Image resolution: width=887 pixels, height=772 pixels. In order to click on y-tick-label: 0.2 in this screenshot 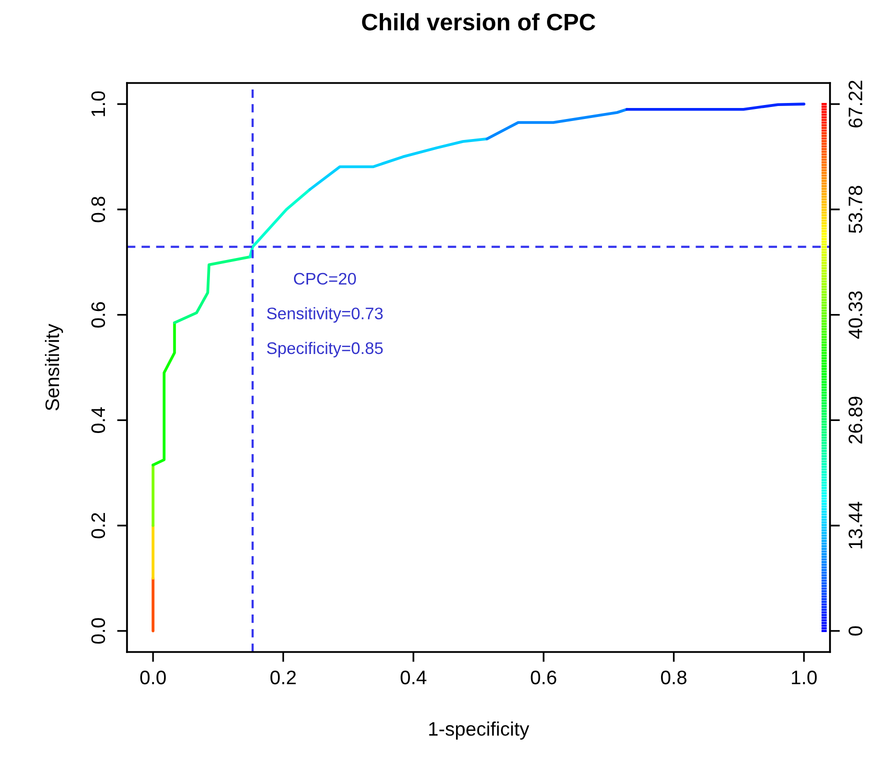, I will do `click(98, 525)`.